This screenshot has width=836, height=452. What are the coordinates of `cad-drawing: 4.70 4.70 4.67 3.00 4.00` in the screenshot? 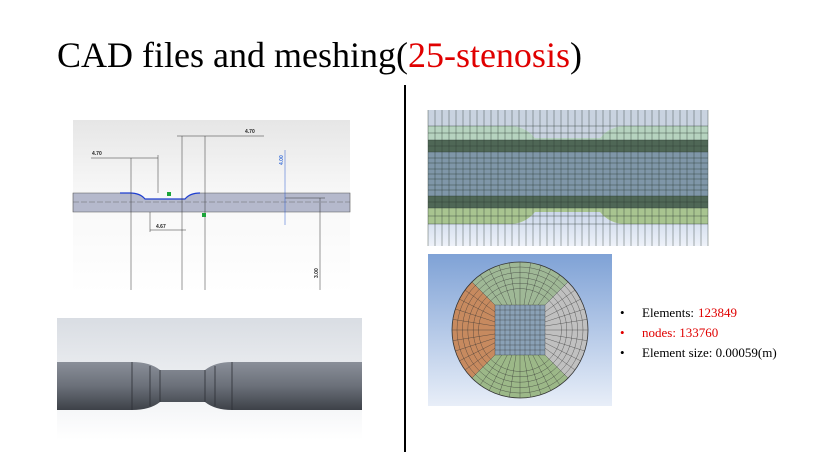 It's located at (211, 206).